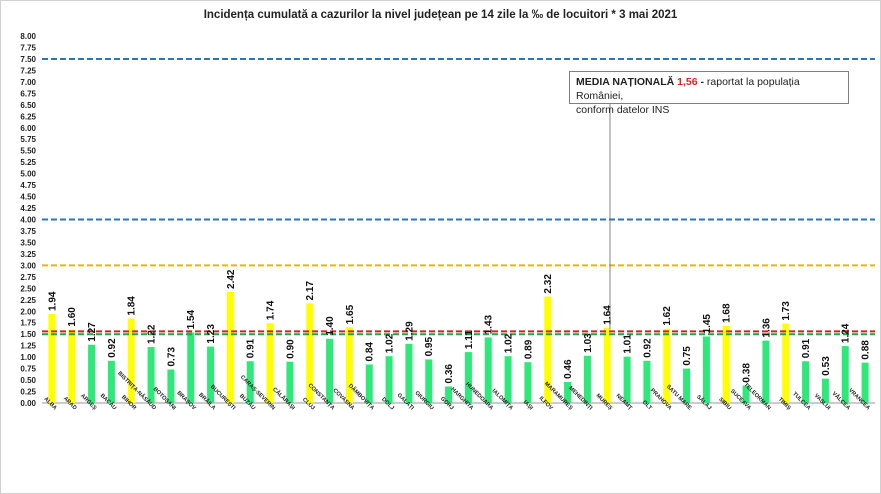  What do you see at coordinates (28, 197) in the screenshot?
I see `y-tick-label: 4.50` at bounding box center [28, 197].